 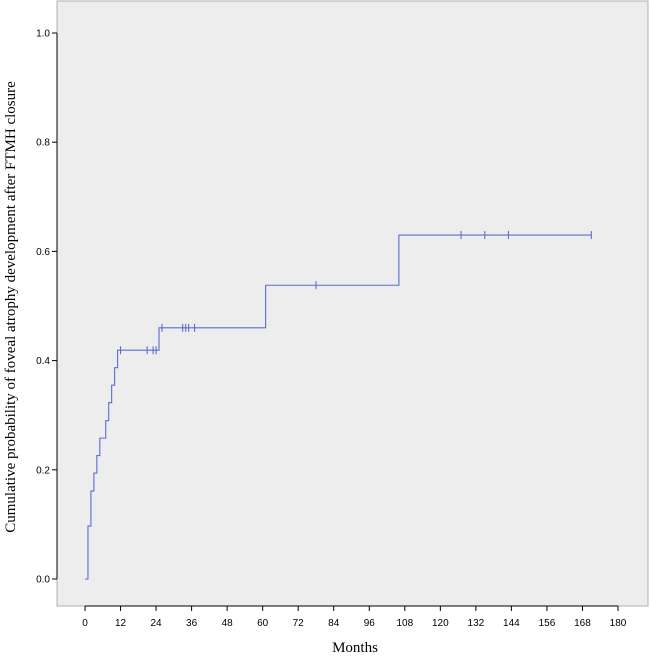 What do you see at coordinates (43, 34) in the screenshot?
I see `y-tick-label: 1.0` at bounding box center [43, 34].